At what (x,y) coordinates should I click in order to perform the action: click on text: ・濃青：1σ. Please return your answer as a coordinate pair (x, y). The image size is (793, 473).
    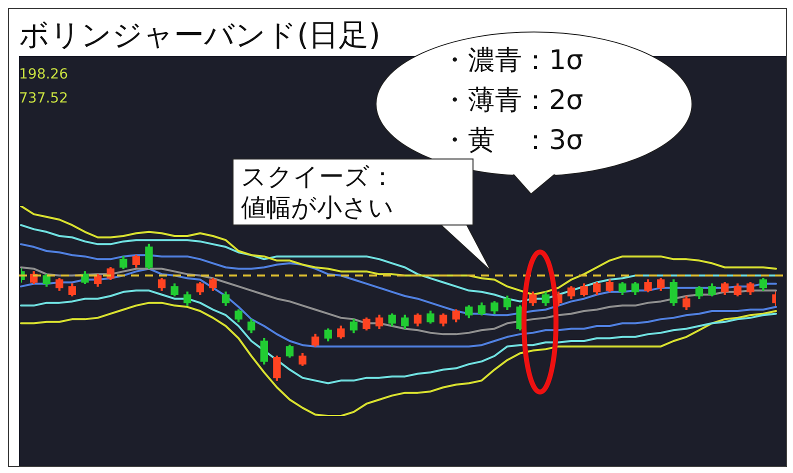
    Looking at the image, I should click on (512, 61).